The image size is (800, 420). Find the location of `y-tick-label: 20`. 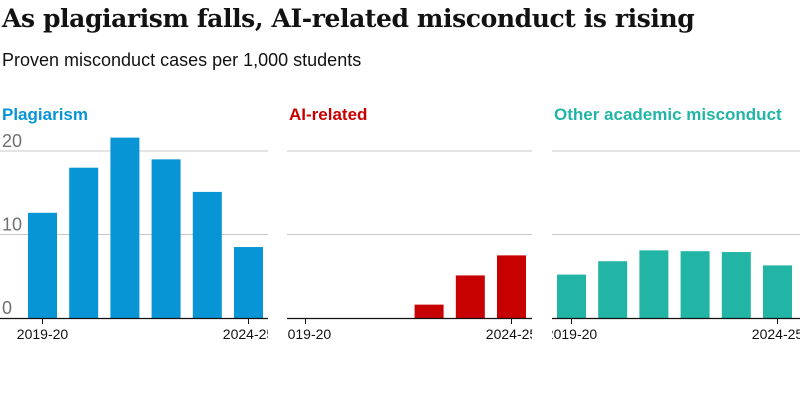

y-tick-label: 20 is located at coordinates (12, 141).